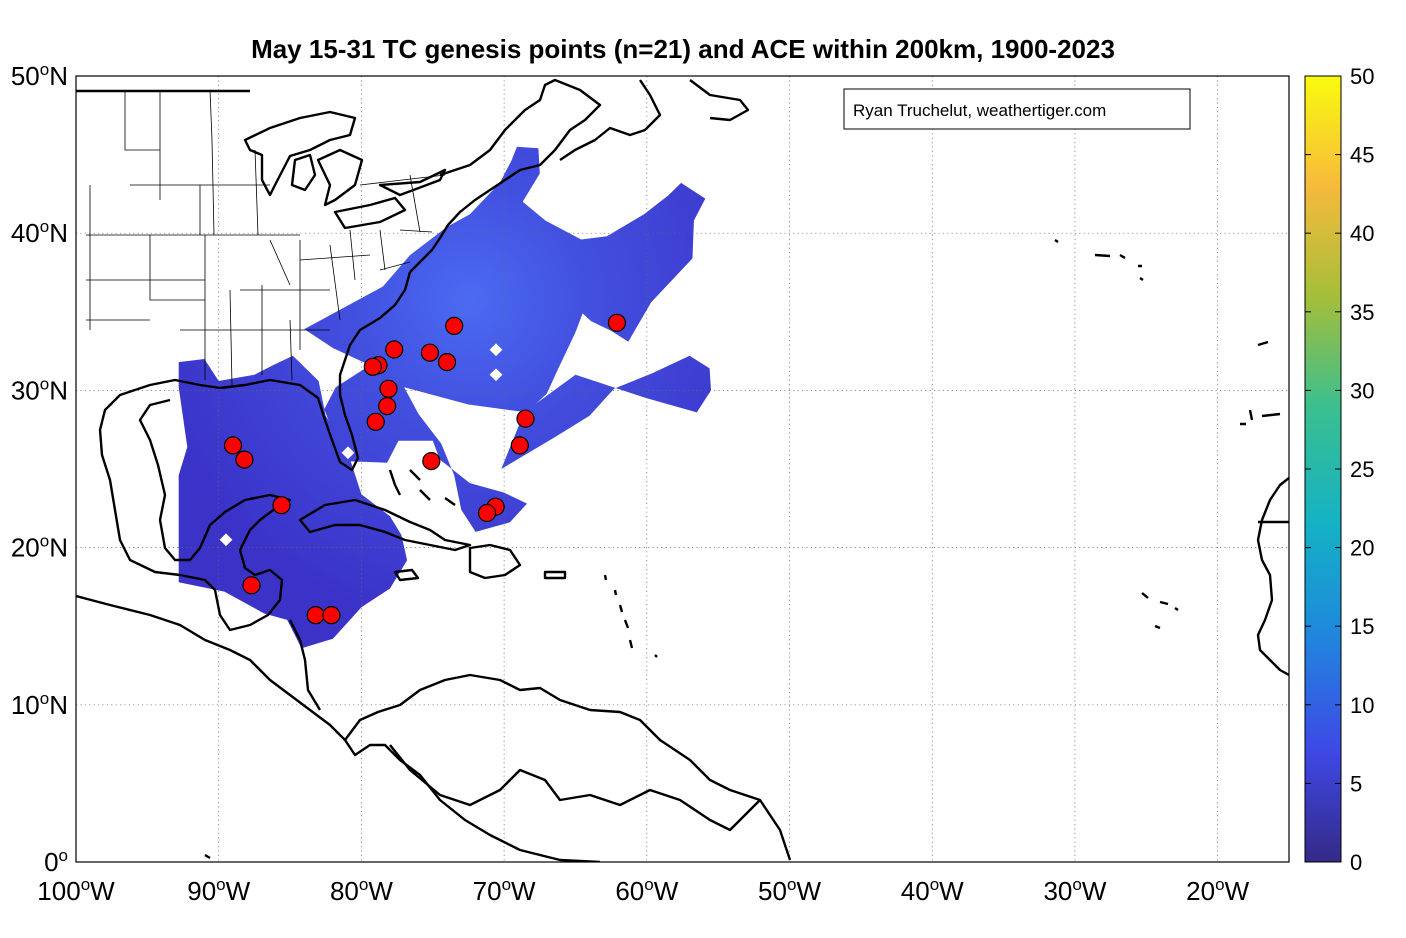 The height and width of the screenshot is (938, 1406). What do you see at coordinates (646, 890) in the screenshot?
I see `lon-tick-label: 60oW` at bounding box center [646, 890].